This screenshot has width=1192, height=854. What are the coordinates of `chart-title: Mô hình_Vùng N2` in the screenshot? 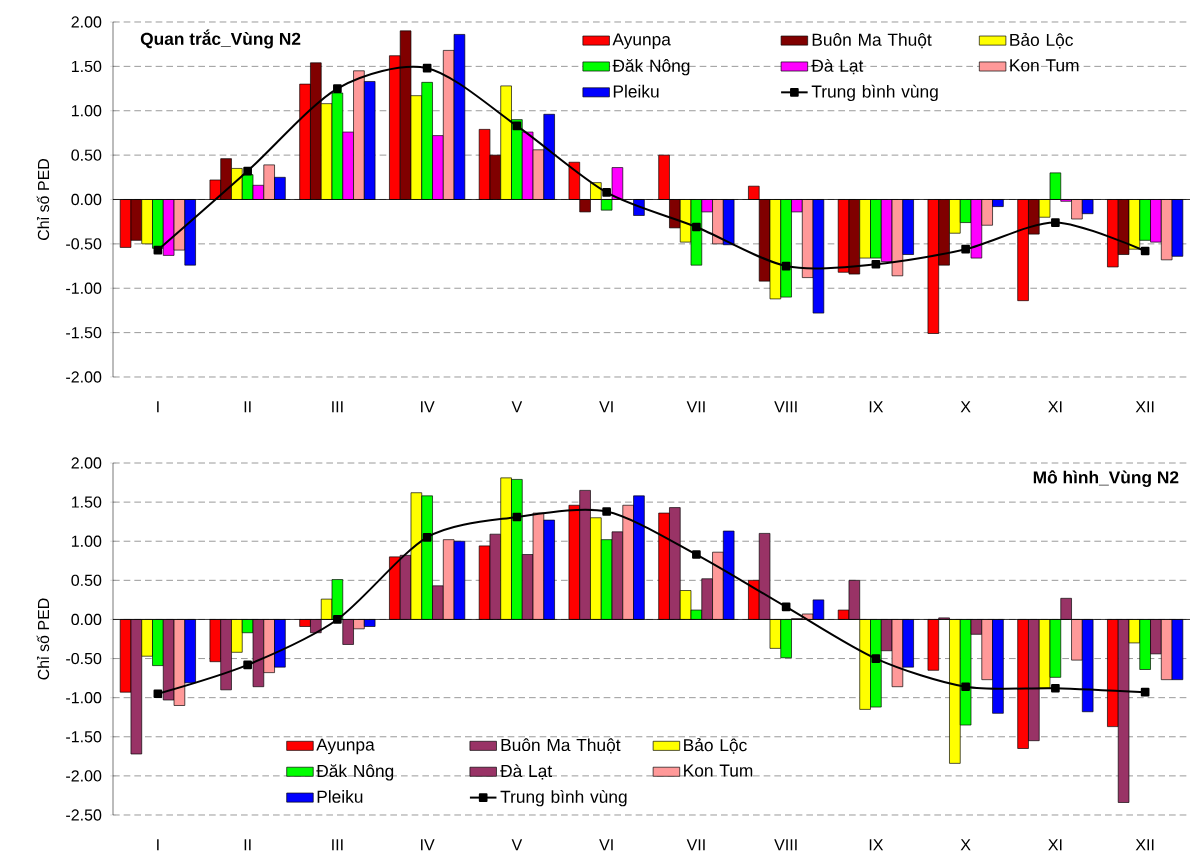 It's located at (1106, 478).